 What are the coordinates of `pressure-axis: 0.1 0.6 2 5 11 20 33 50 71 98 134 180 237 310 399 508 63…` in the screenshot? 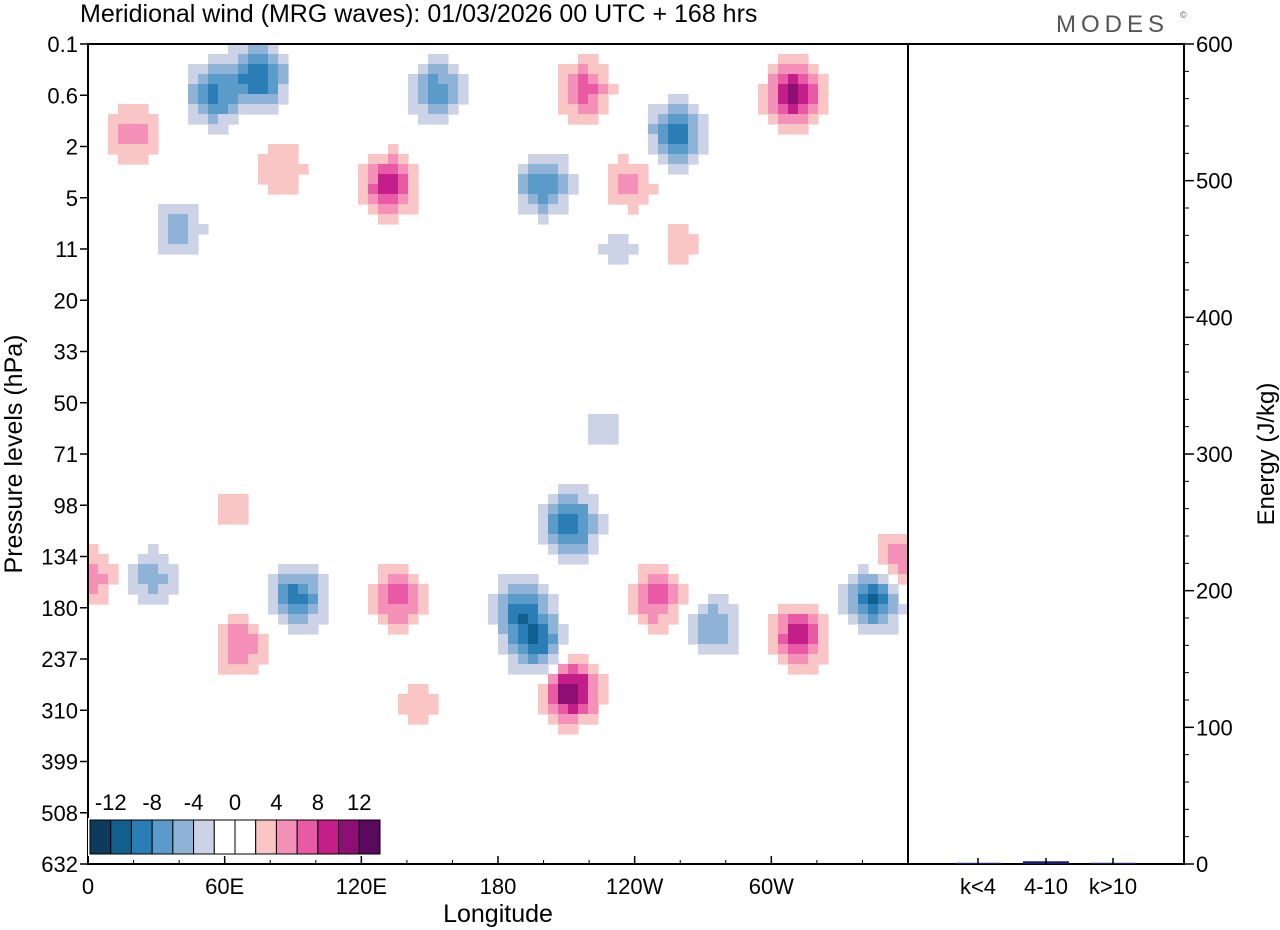 It's located at (64, 454).